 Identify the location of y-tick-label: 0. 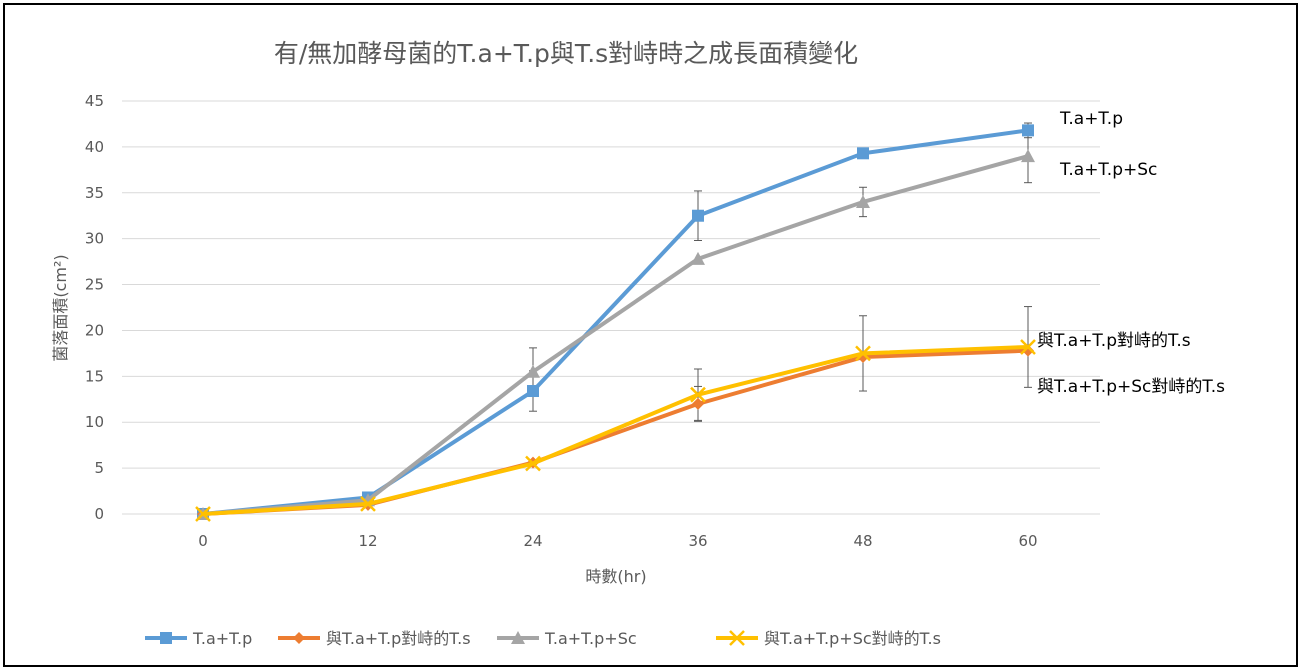
(99, 514).